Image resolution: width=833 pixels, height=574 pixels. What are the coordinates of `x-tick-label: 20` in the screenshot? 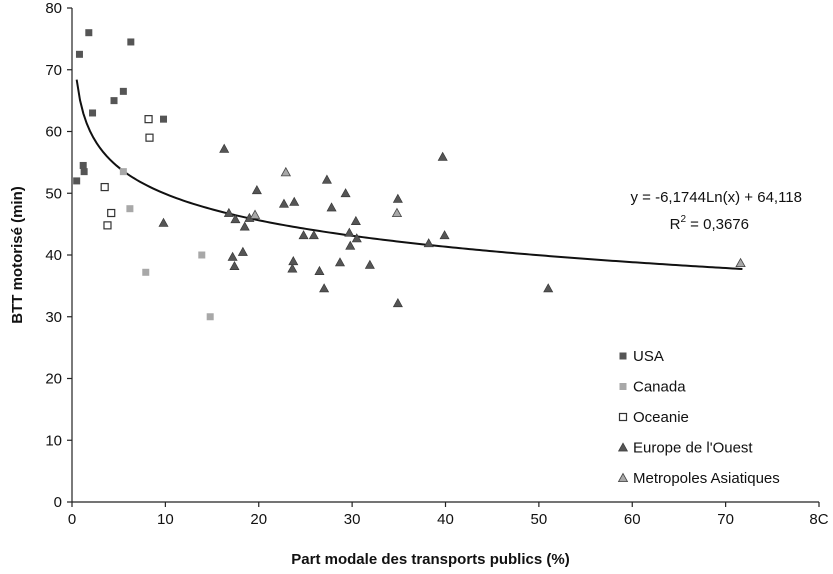 It's located at (258, 519).